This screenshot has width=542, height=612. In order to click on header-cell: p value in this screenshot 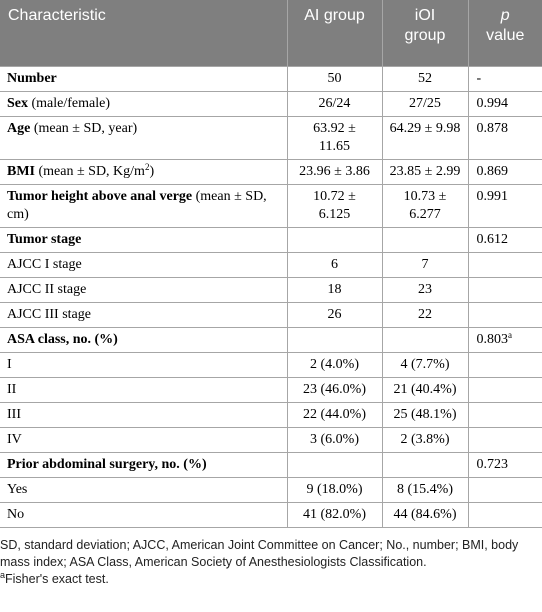, I will do `click(504, 33)`.